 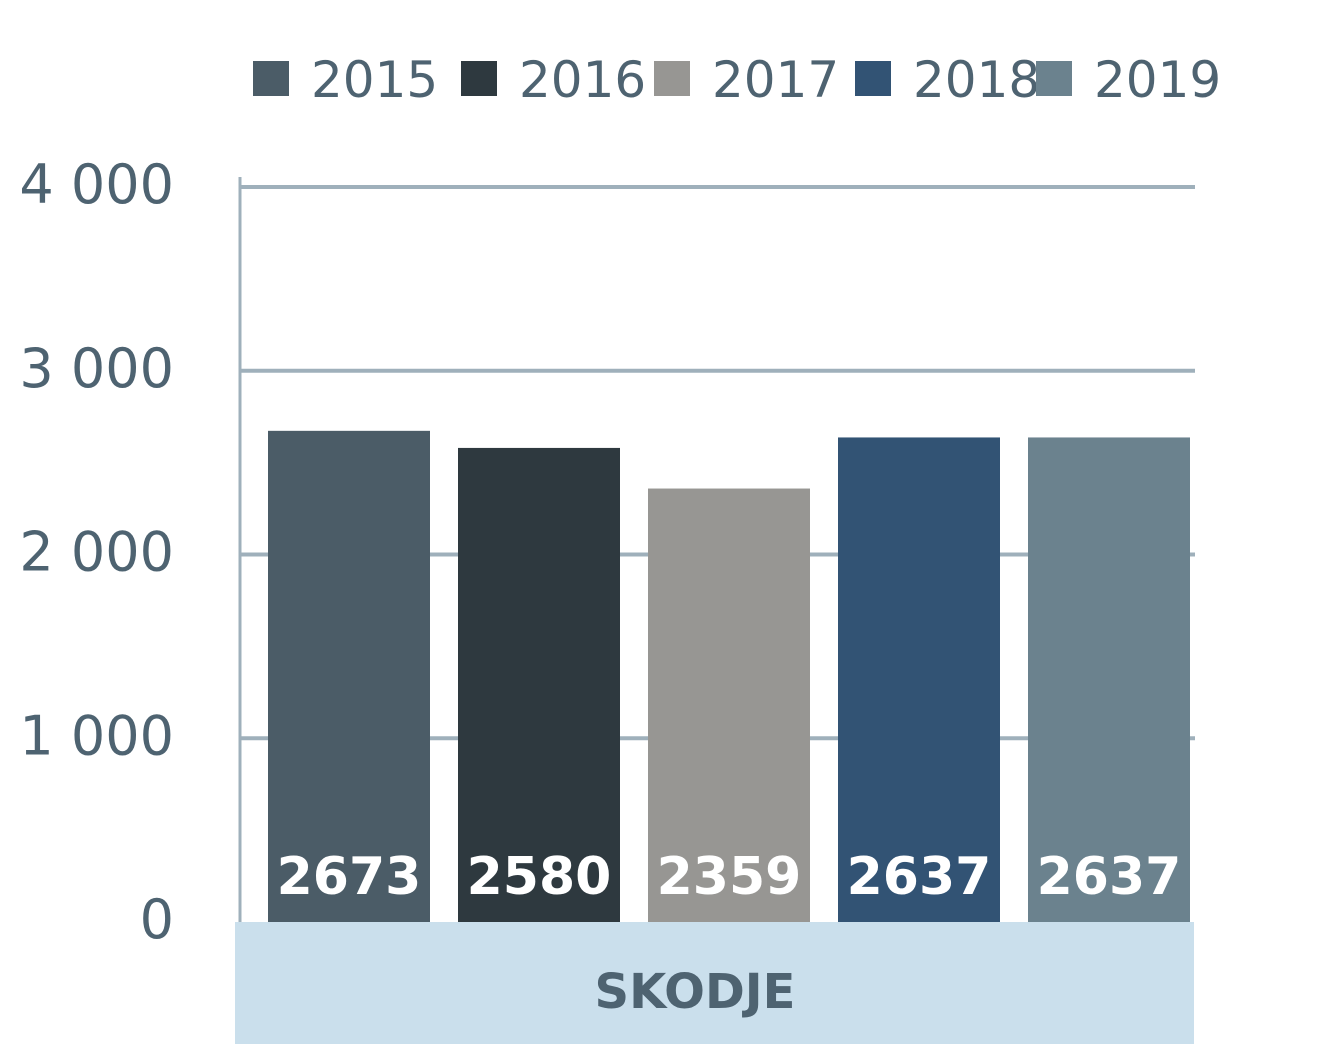 I want to click on category-band-bg, so click(x=714, y=983).